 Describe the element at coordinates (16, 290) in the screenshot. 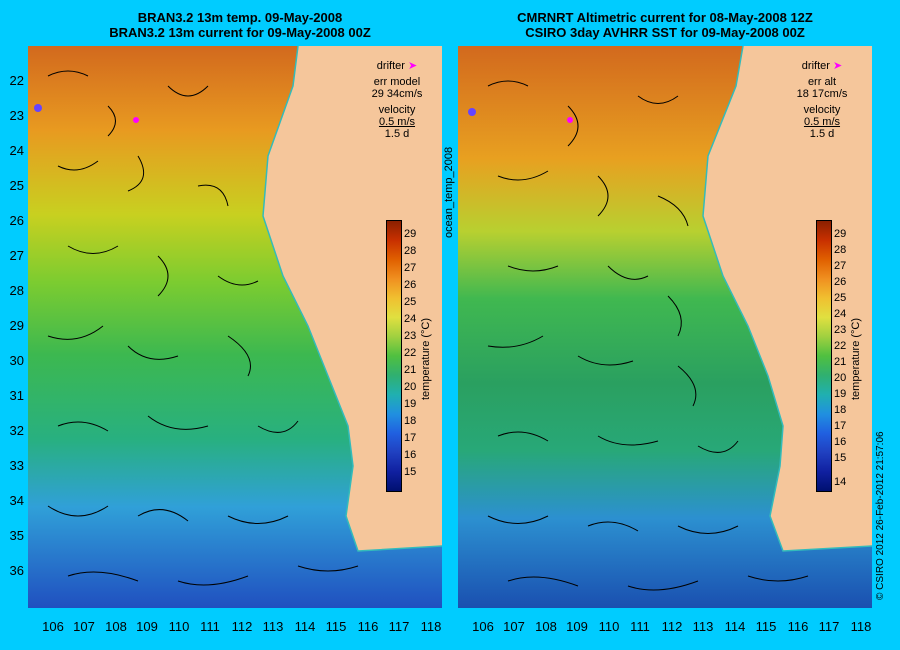

I see `lat-tick: 28` at that location.